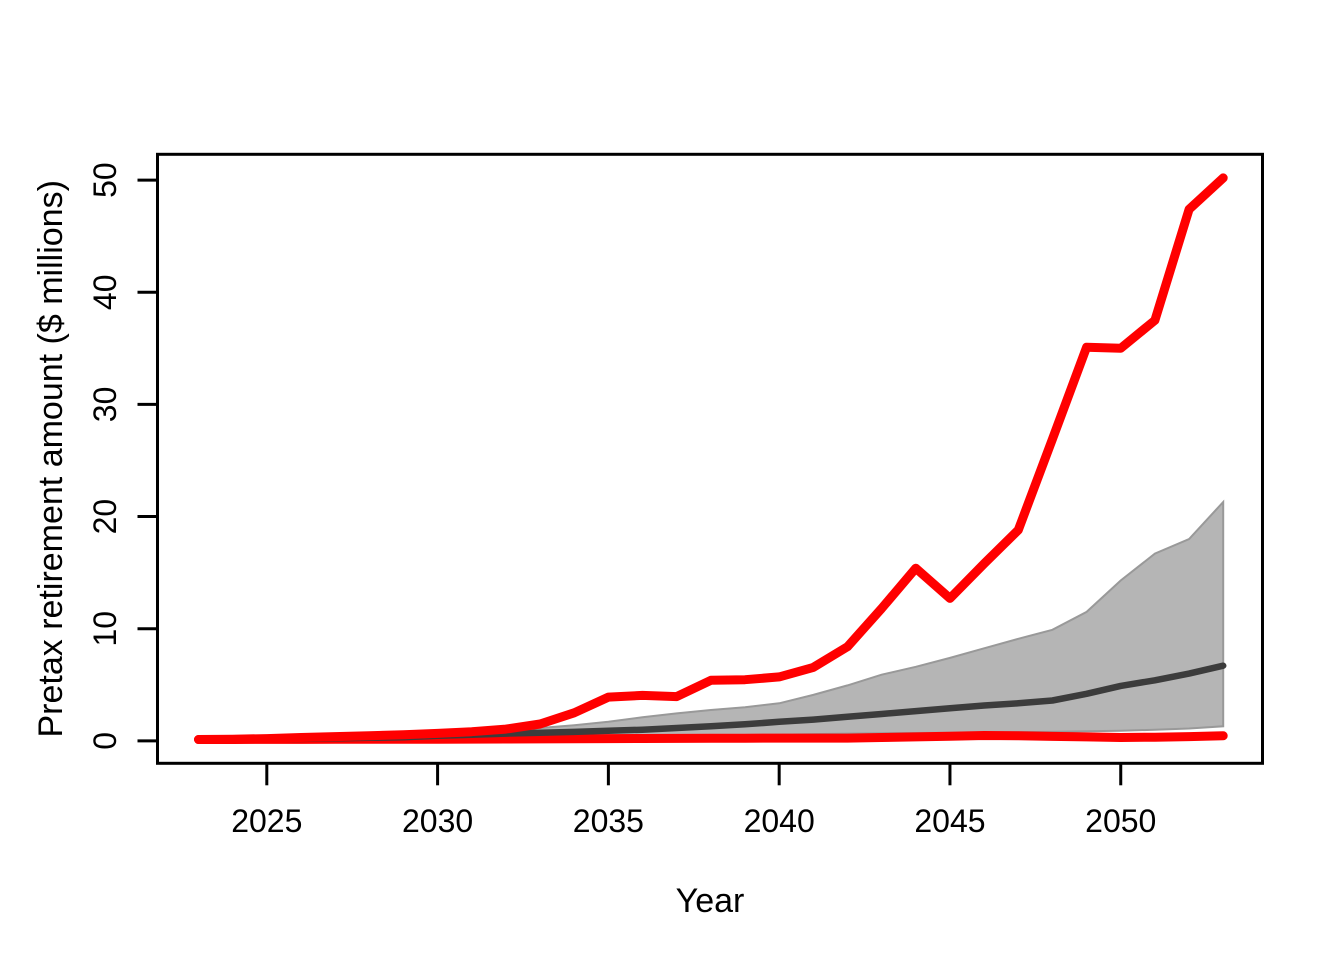  Describe the element at coordinates (105, 517) in the screenshot. I see `y-tick-label: 20` at that location.